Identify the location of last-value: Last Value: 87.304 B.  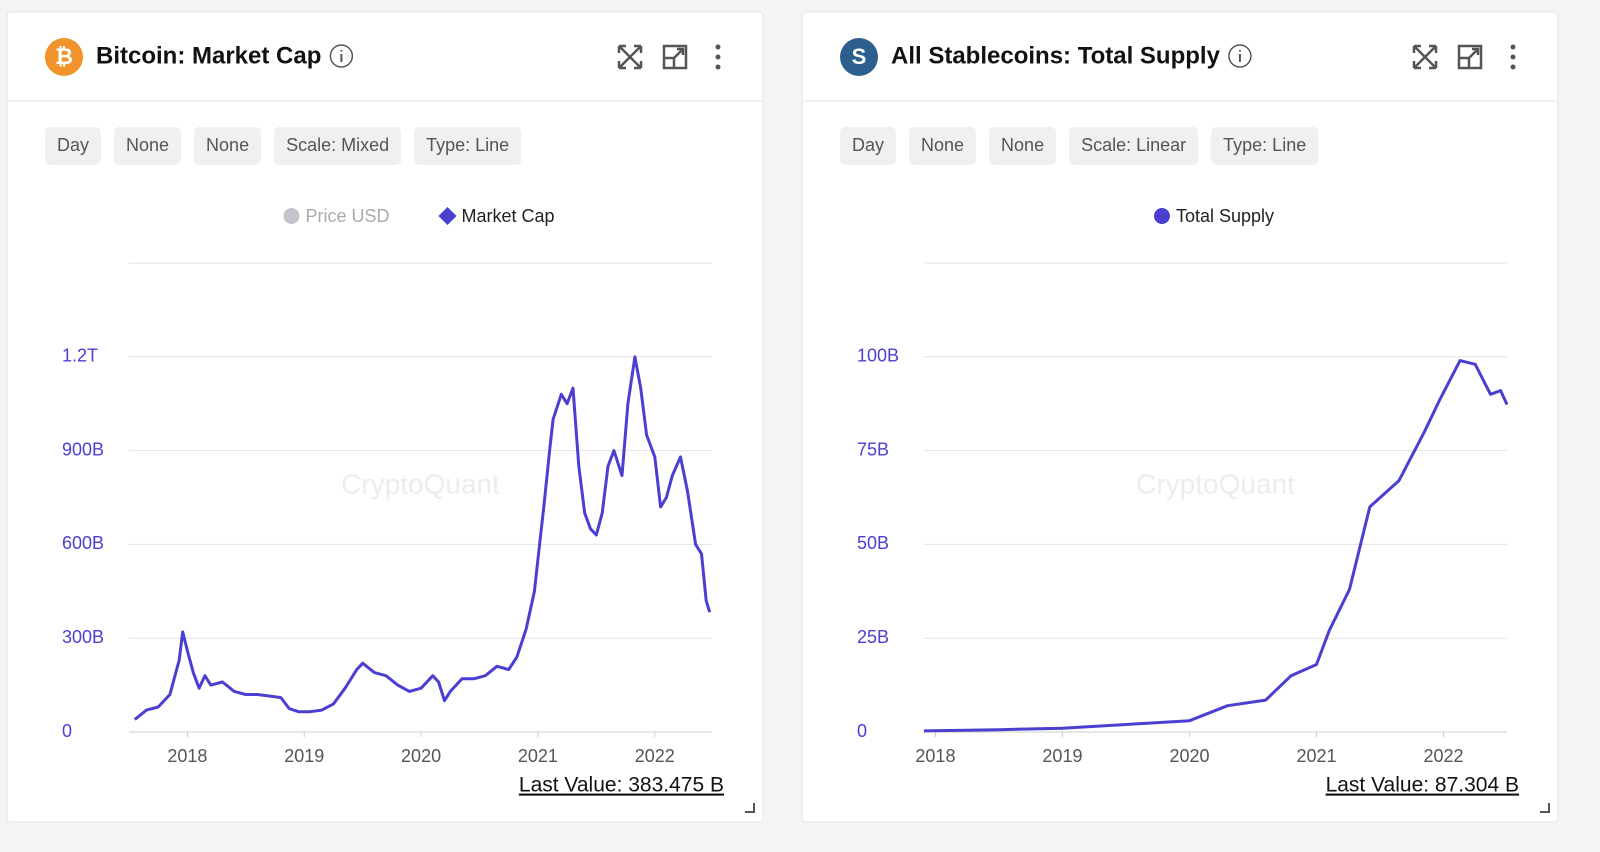
(1422, 785).